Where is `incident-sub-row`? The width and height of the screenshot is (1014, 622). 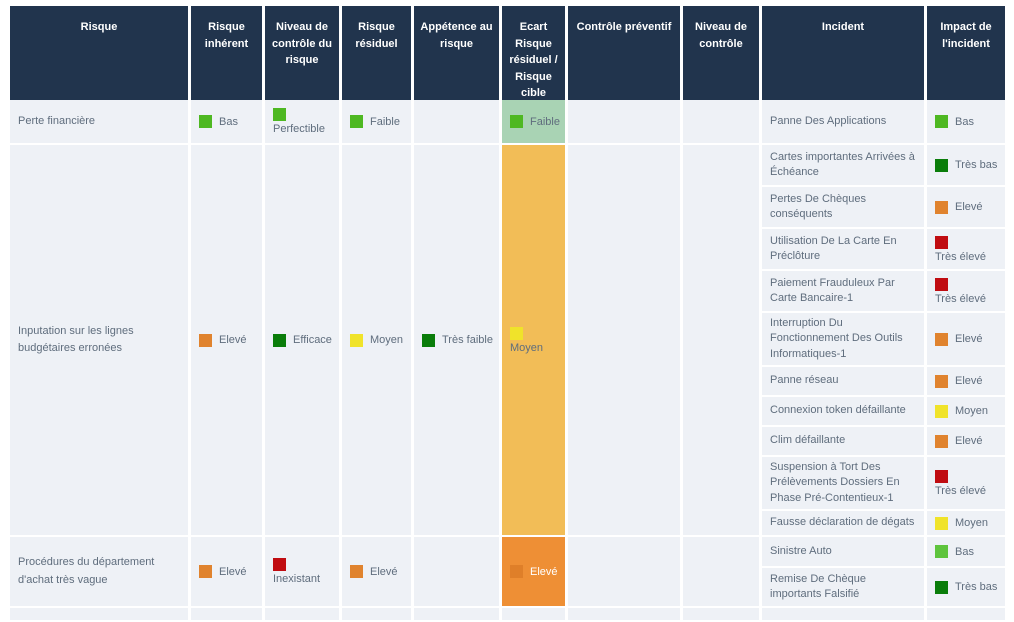 incident-sub-row is located at coordinates (883, 614).